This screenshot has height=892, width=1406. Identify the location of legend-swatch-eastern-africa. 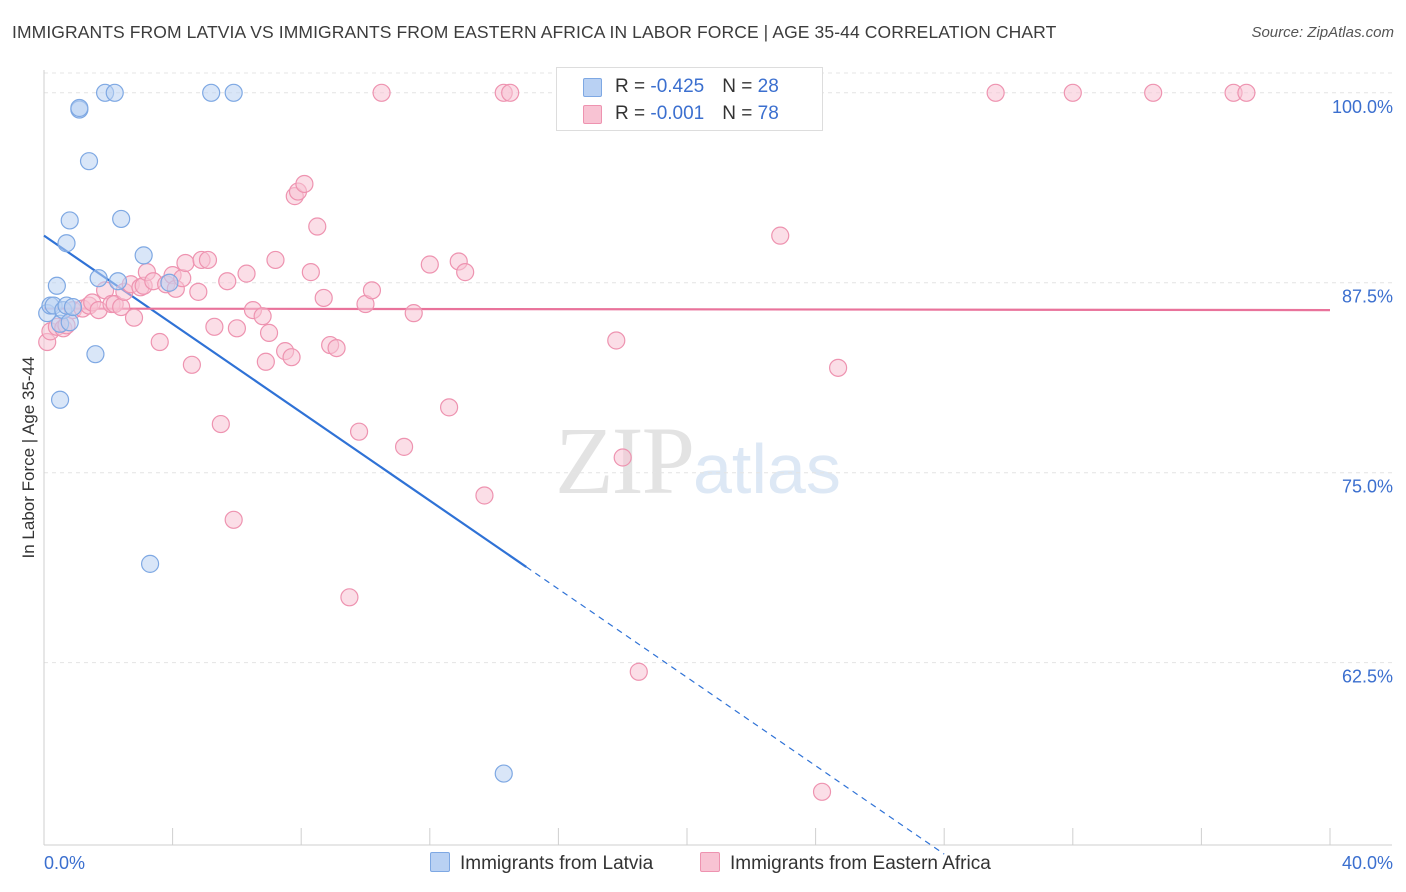
(592, 114).